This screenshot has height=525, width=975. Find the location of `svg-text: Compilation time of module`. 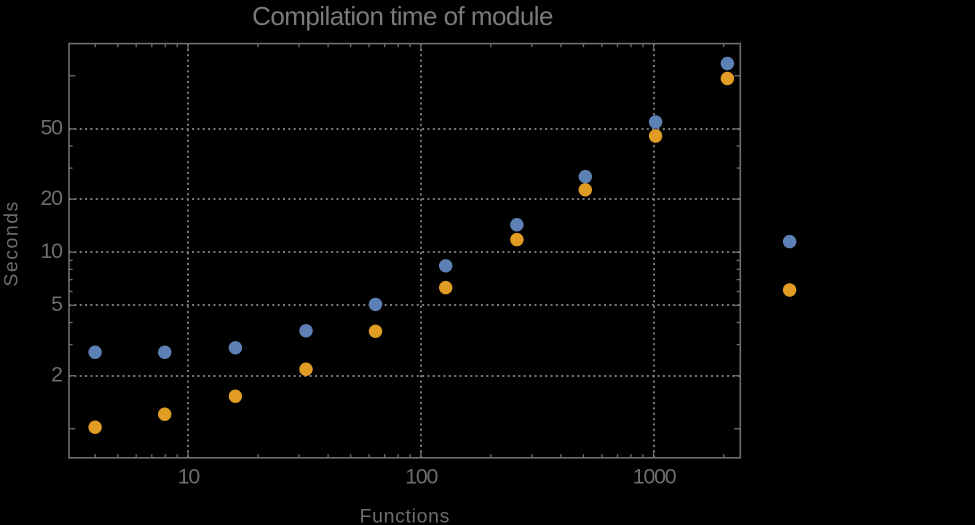

svg-text: Compilation time of module is located at coordinates (402, 16).